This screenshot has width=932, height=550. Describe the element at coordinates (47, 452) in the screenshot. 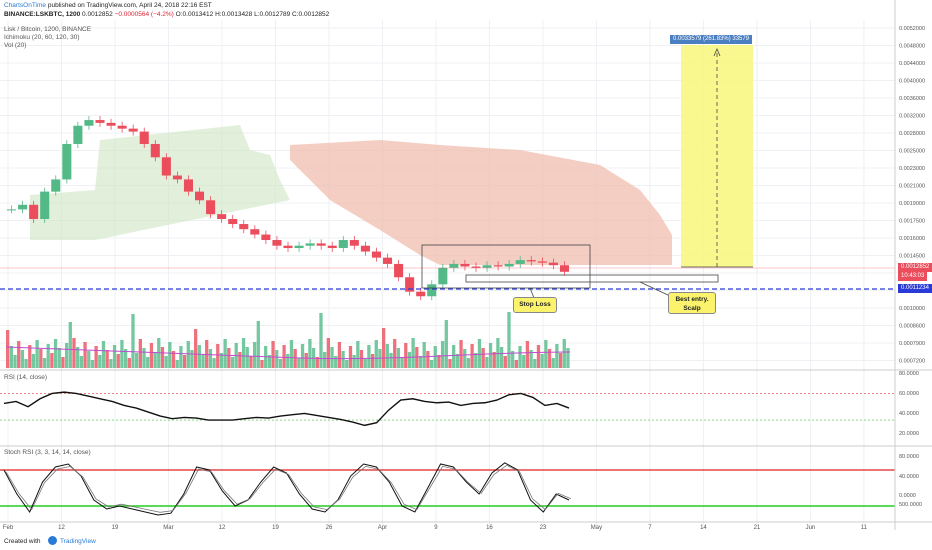

I see `stoch-legend: Stoch RSI (3, 3, 14, 14, close)` at that location.